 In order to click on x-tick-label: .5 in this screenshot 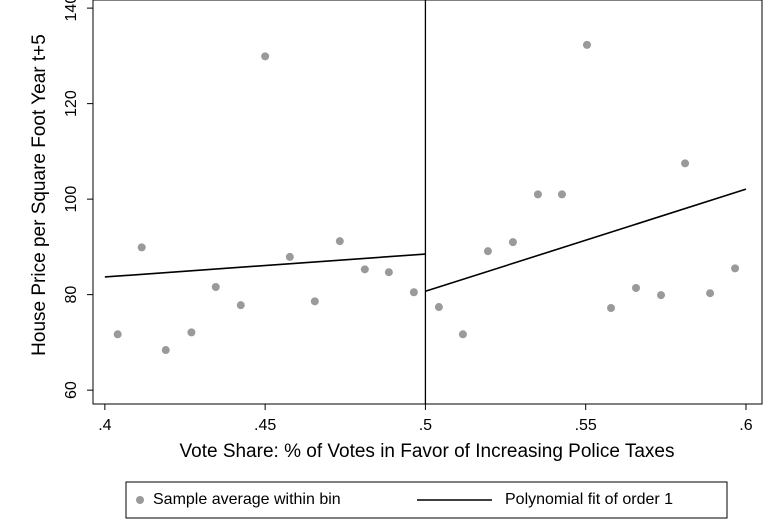, I will do `click(425, 425)`.